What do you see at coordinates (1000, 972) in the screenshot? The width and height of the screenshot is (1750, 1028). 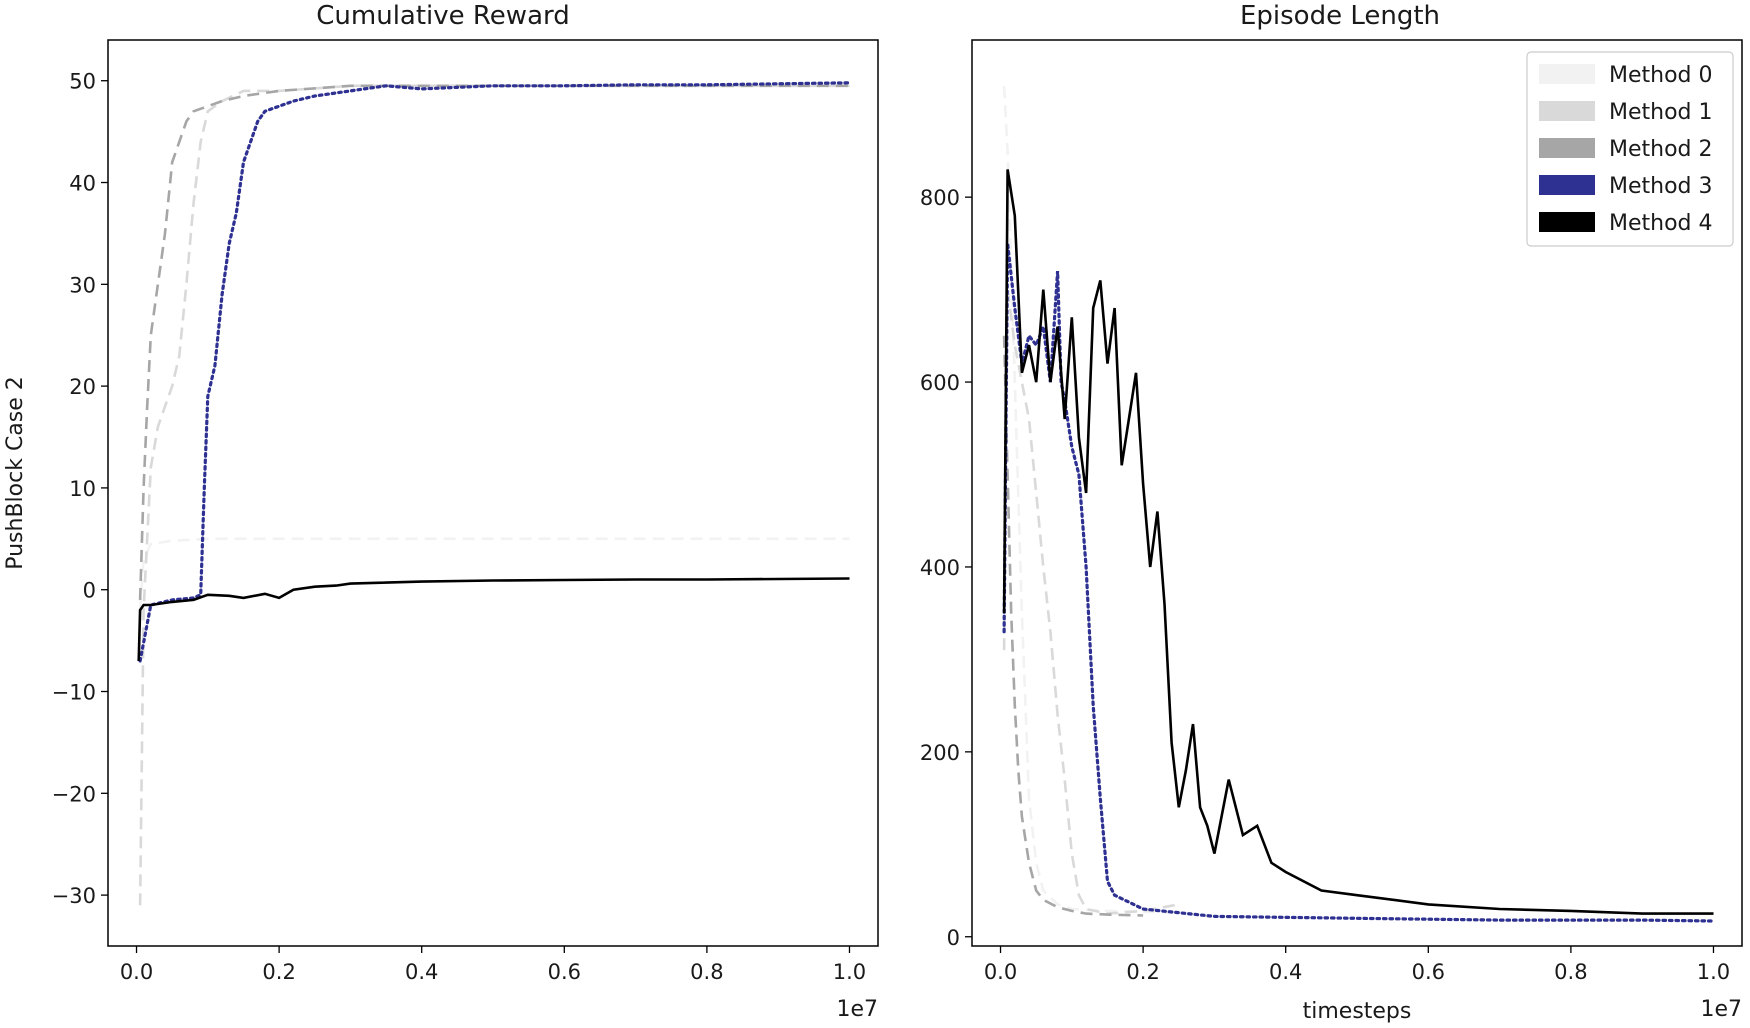 I see `right-x-tick-label: 0.0` at bounding box center [1000, 972].